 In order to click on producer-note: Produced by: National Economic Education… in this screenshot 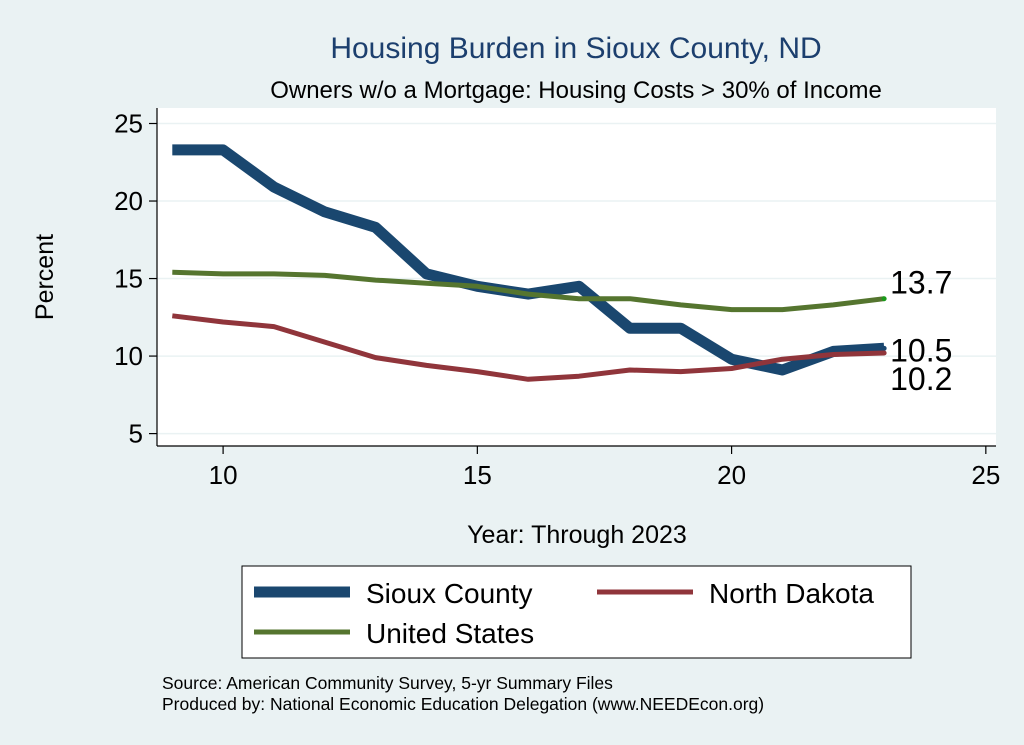, I will do `click(463, 704)`.